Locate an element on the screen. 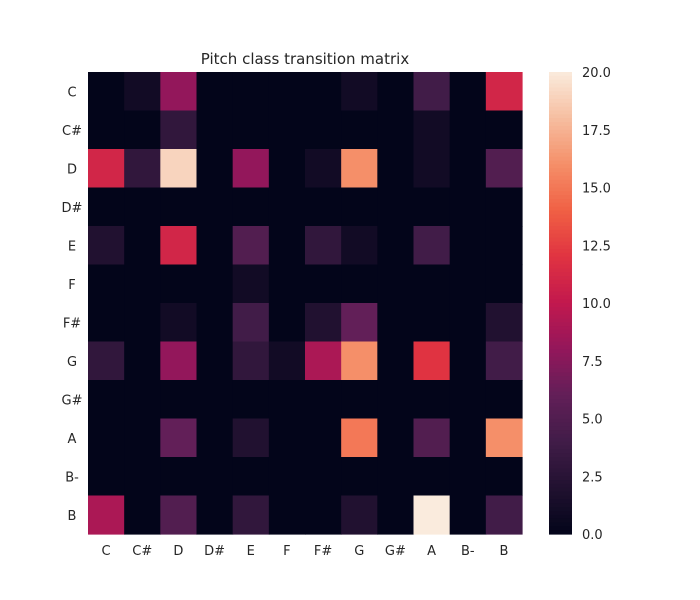  x-tick-label: E is located at coordinates (251, 551).